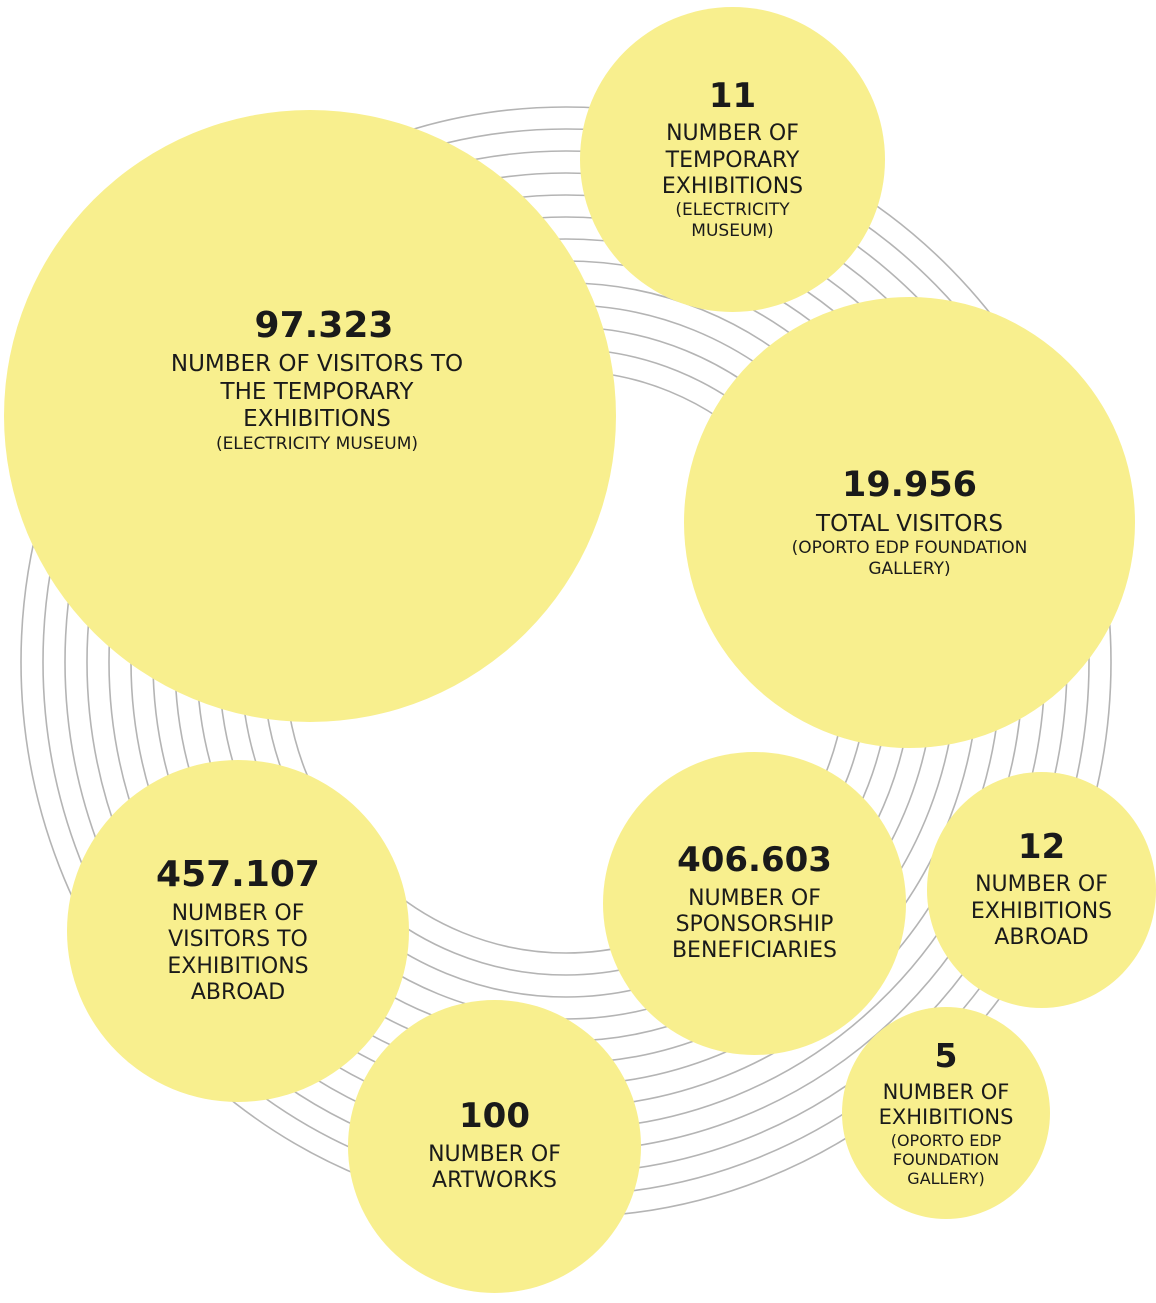  I want to click on bubble-artworks: 100 NUMBER OF ARTWORKS, so click(494, 1146).